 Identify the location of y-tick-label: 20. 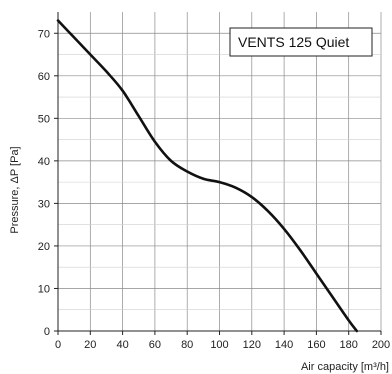
(44, 247).